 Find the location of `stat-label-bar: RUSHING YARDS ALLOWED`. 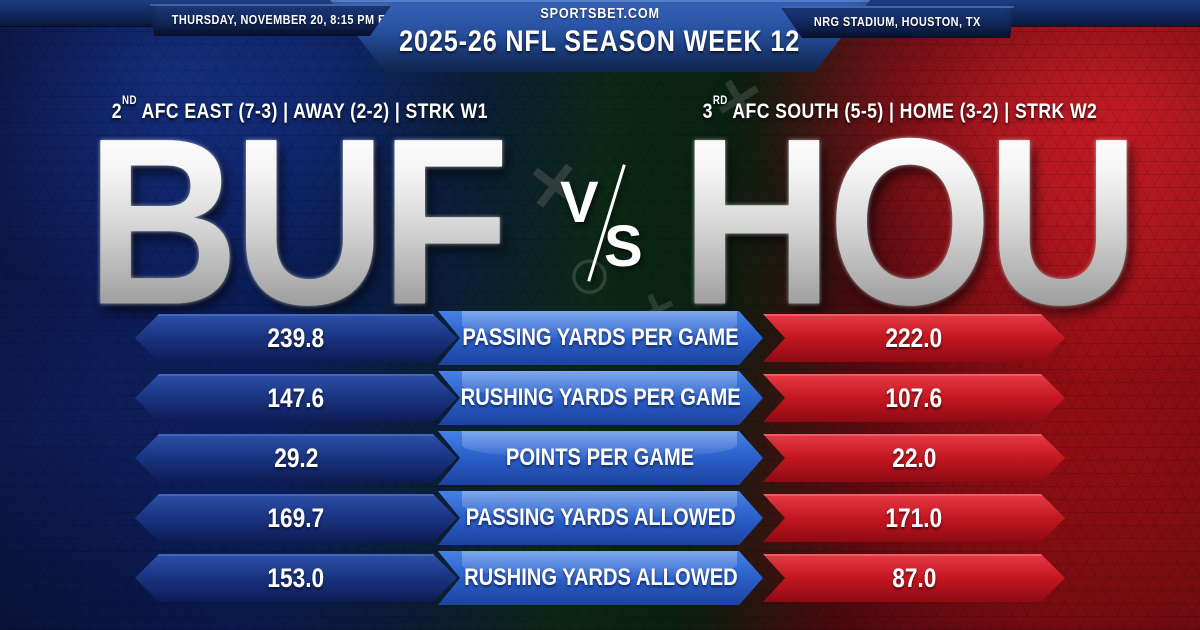

stat-label-bar: RUSHING YARDS ALLOWED is located at coordinates (600, 578).